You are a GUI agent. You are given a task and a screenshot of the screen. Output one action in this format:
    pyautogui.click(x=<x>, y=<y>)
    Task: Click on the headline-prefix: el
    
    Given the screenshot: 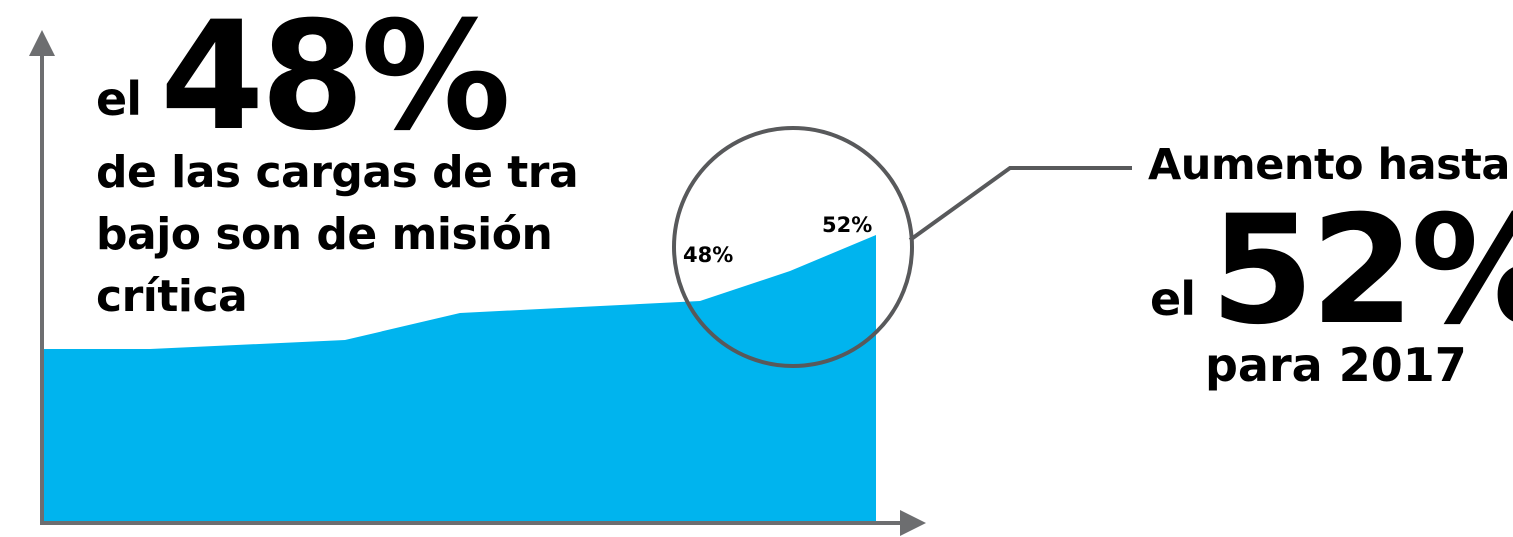 What is the action you would take?
    pyautogui.click(x=119, y=99)
    